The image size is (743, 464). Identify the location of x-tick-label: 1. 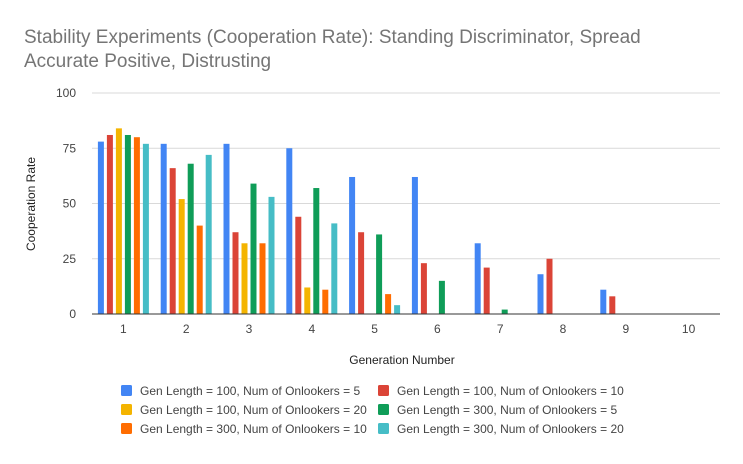
(123, 329).